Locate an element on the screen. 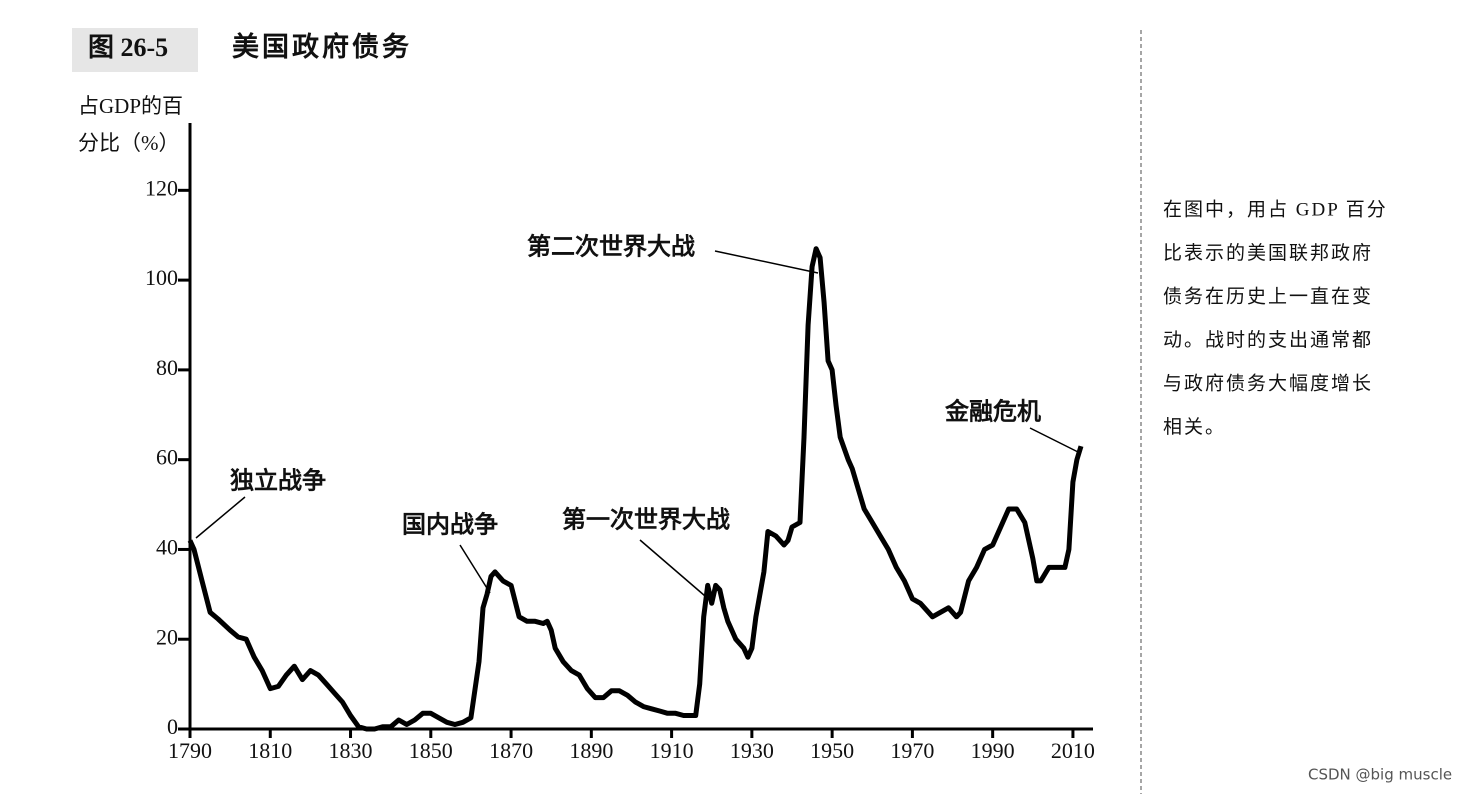 Image resolution: width=1458 pixels, height=794 pixels. y-tick-label: 80 is located at coordinates (167, 367).